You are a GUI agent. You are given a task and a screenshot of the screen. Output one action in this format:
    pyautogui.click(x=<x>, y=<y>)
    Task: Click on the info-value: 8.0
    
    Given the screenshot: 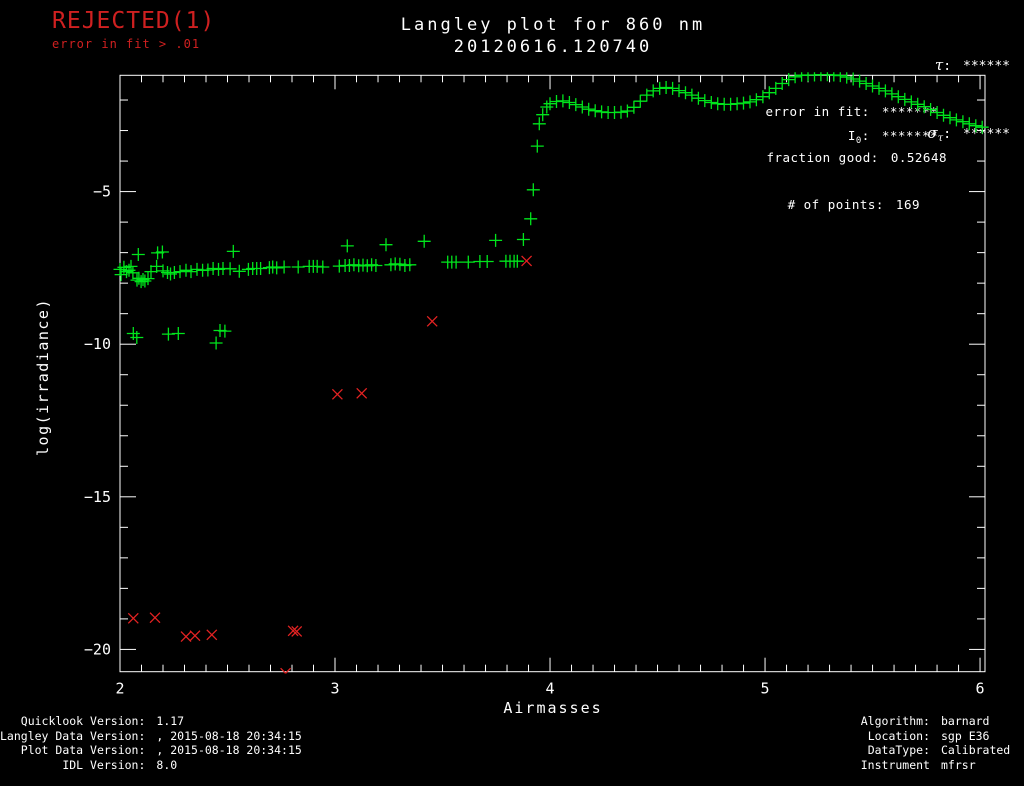 What is the action you would take?
    pyautogui.click(x=167, y=764)
    